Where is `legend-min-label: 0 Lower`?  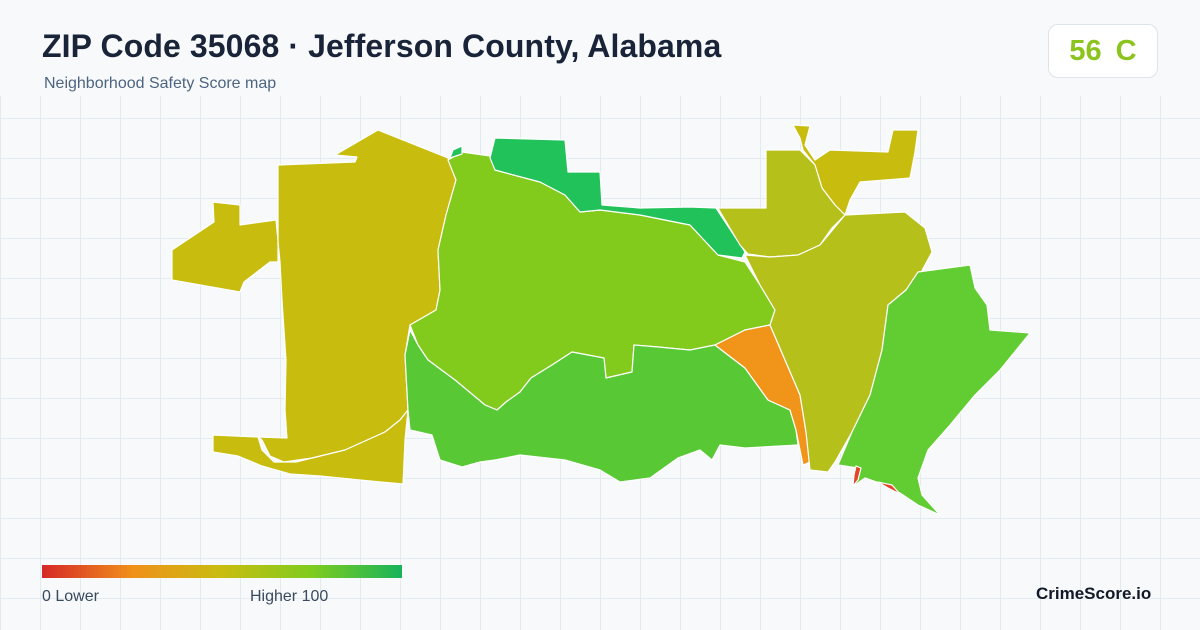 legend-min-label: 0 Lower is located at coordinates (70, 596).